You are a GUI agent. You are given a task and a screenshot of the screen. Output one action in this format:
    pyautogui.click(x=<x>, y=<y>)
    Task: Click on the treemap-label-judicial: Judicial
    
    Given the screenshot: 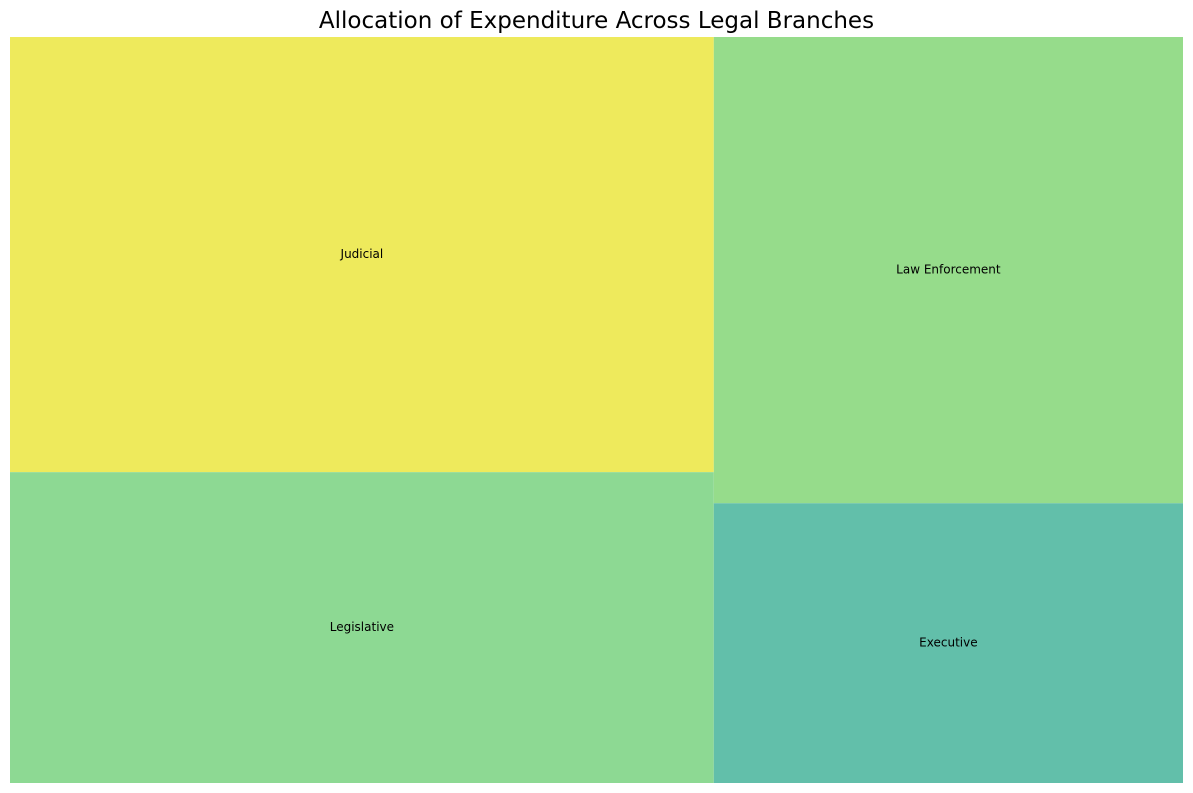 What is the action you would take?
    pyautogui.click(x=362, y=254)
    